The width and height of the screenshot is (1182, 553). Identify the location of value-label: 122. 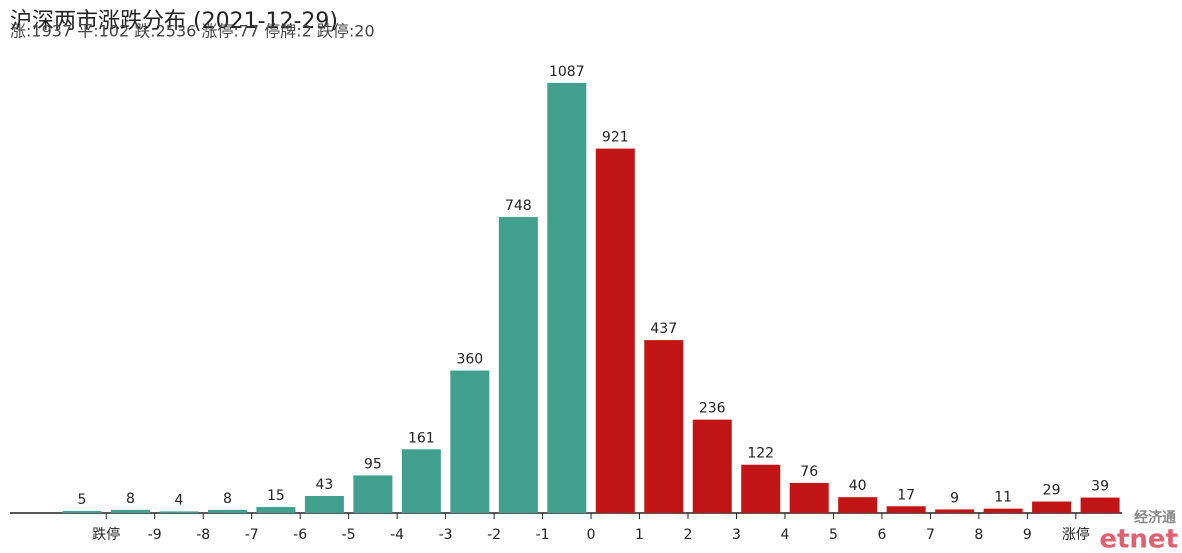
(760, 454).